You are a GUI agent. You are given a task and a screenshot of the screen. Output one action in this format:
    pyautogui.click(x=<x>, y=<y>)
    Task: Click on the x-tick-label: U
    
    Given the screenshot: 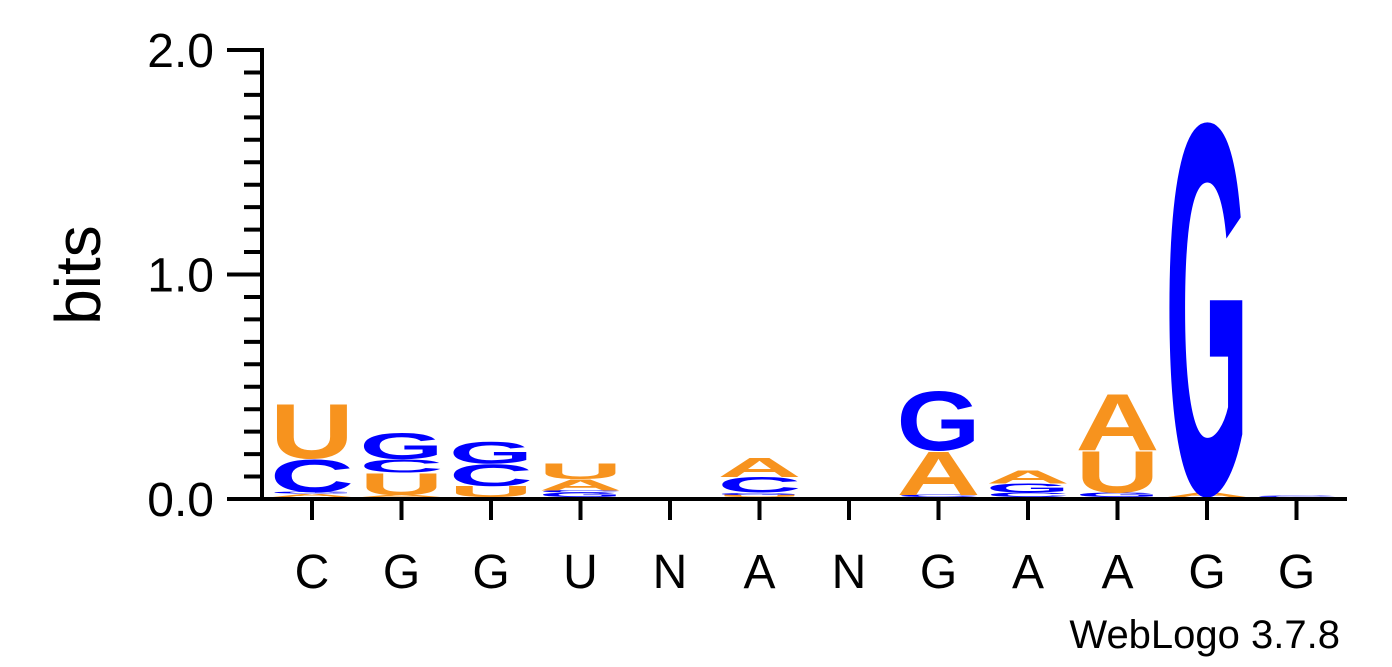 What is the action you would take?
    pyautogui.click(x=580, y=572)
    